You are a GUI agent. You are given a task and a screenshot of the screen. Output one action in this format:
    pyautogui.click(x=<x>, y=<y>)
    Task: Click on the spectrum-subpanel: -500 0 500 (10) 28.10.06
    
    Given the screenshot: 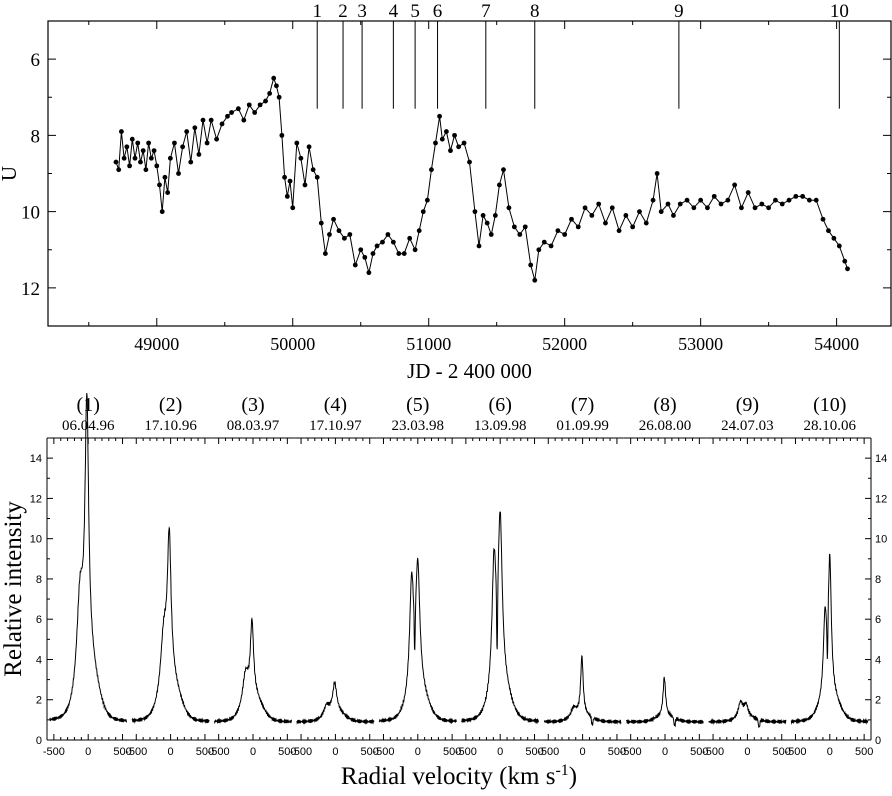 What is the action you would take?
    pyautogui.click(x=828, y=576)
    